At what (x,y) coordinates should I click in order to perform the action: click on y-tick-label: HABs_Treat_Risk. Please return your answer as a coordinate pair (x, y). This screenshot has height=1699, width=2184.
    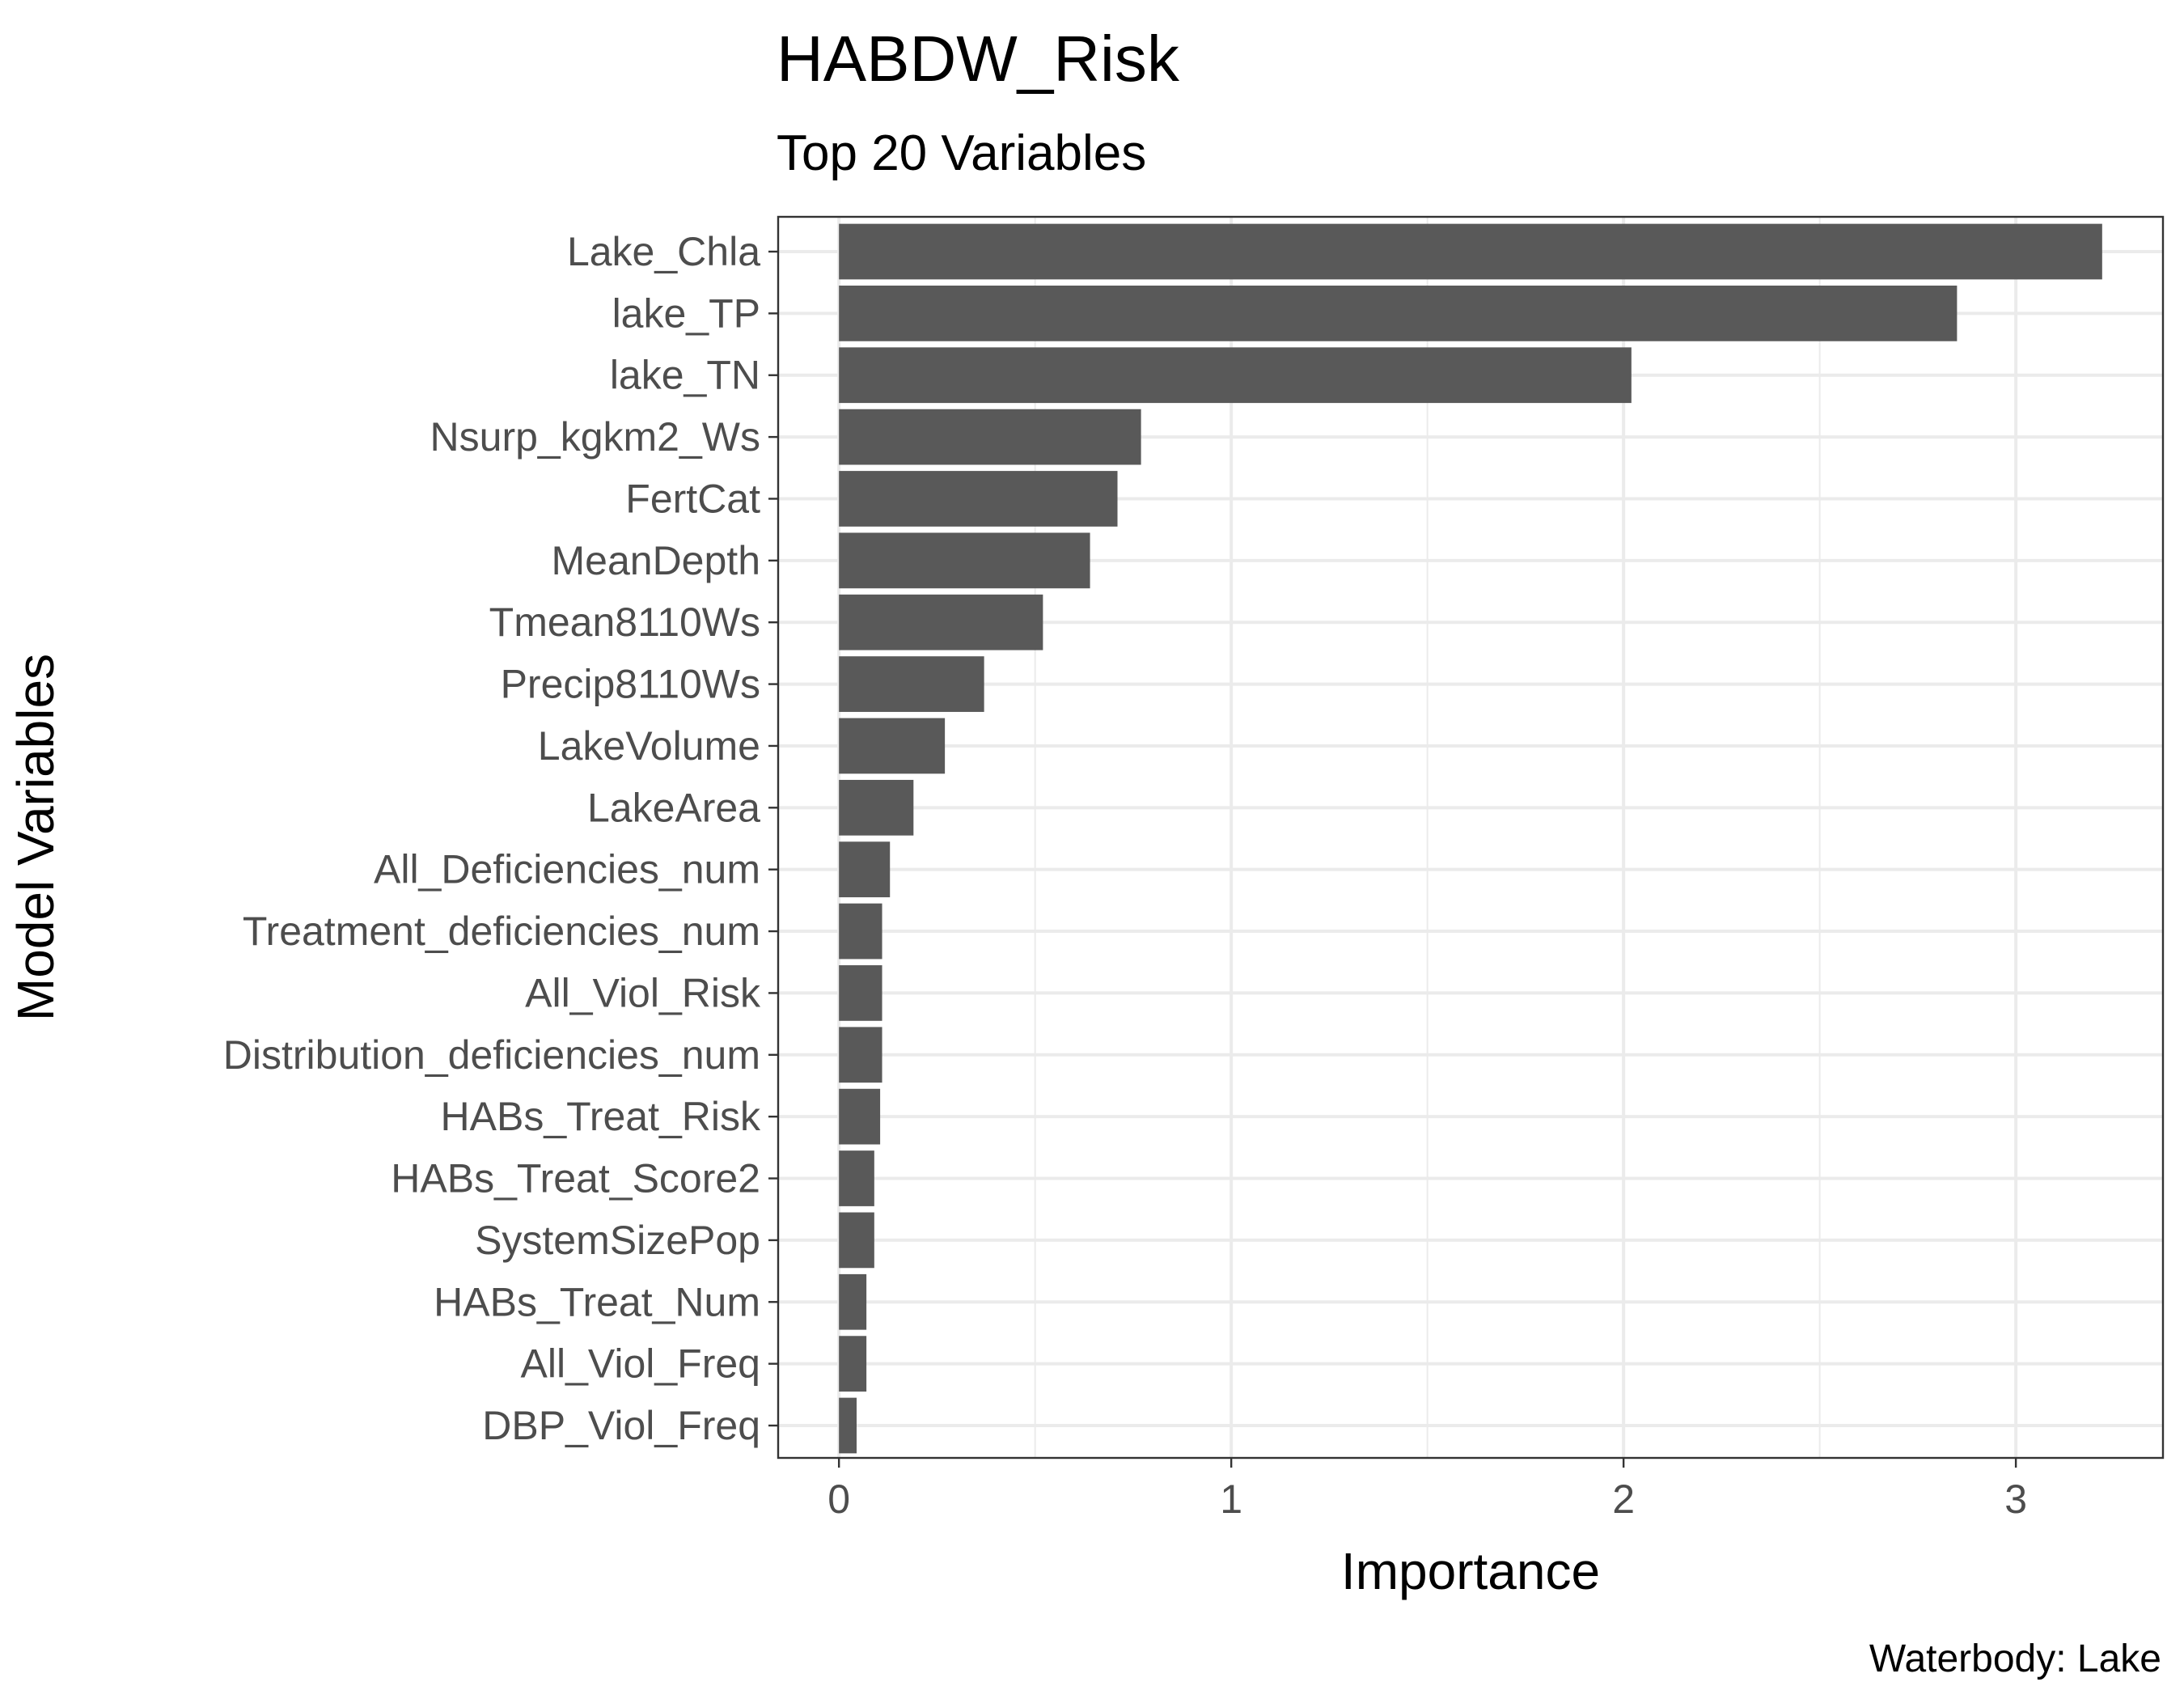
    Looking at the image, I should click on (601, 1116).